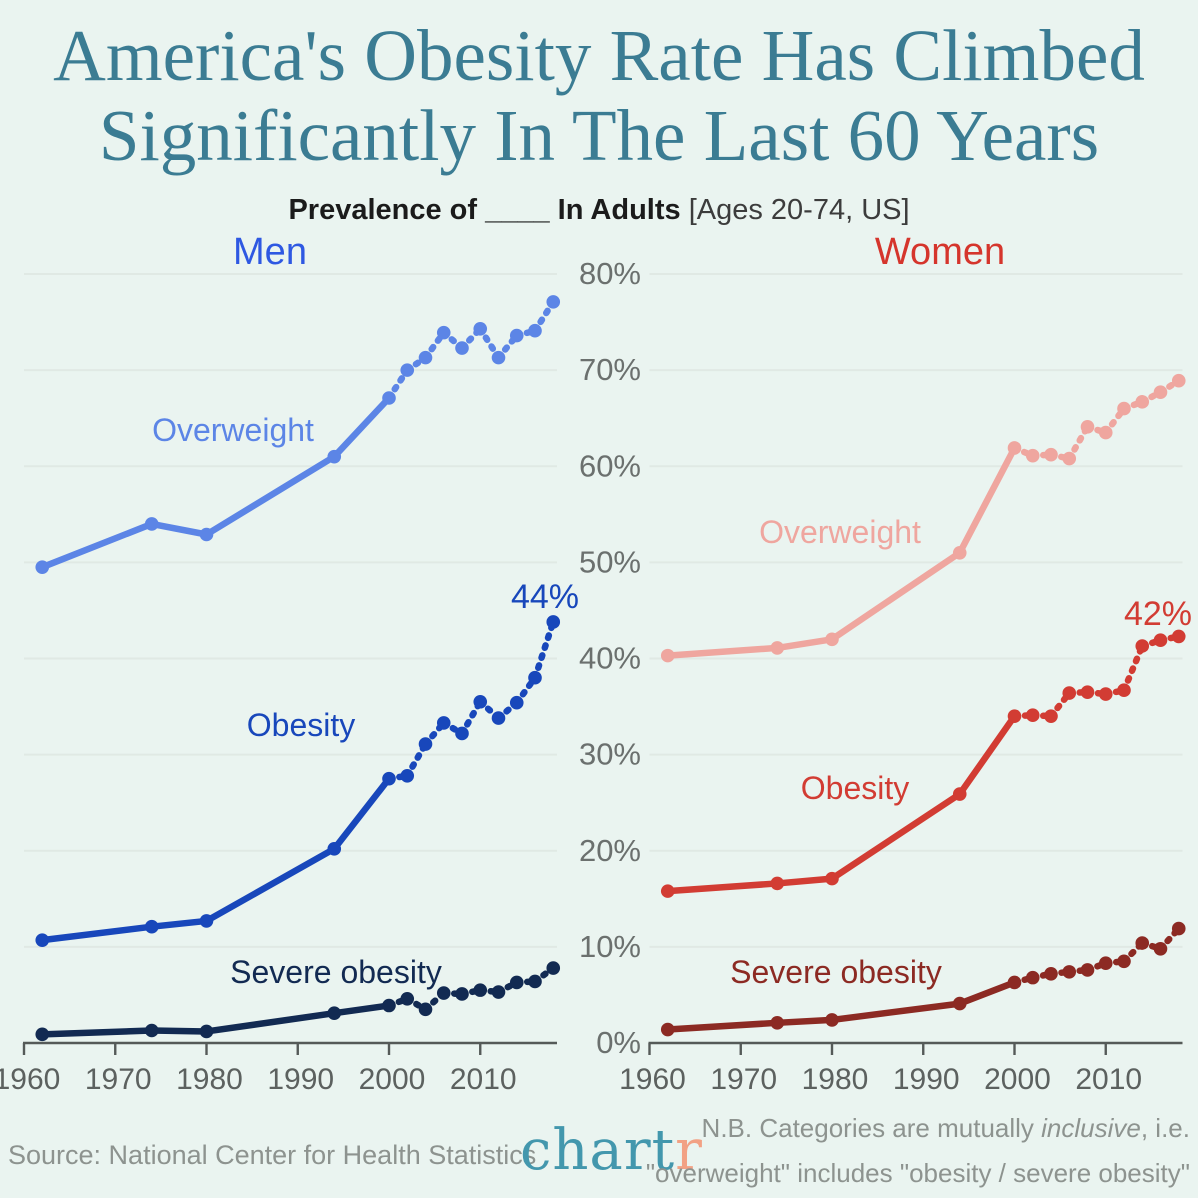  What do you see at coordinates (599, 55) in the screenshot?
I see `page-title-line1: America's Obesity Rate Has Climbed` at bounding box center [599, 55].